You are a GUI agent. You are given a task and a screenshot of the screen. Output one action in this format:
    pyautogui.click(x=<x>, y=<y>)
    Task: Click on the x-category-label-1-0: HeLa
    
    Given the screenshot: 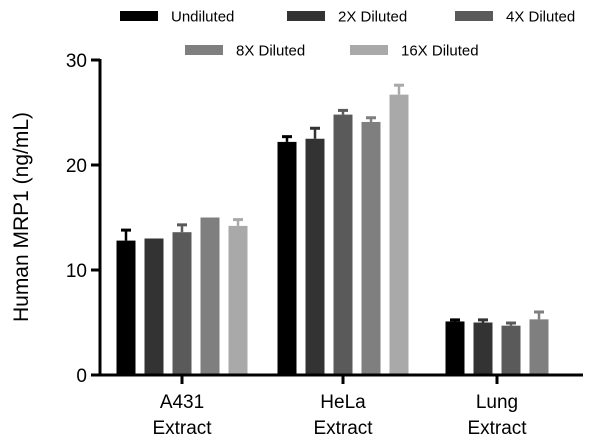 What is the action you would take?
    pyautogui.click(x=343, y=402)
    